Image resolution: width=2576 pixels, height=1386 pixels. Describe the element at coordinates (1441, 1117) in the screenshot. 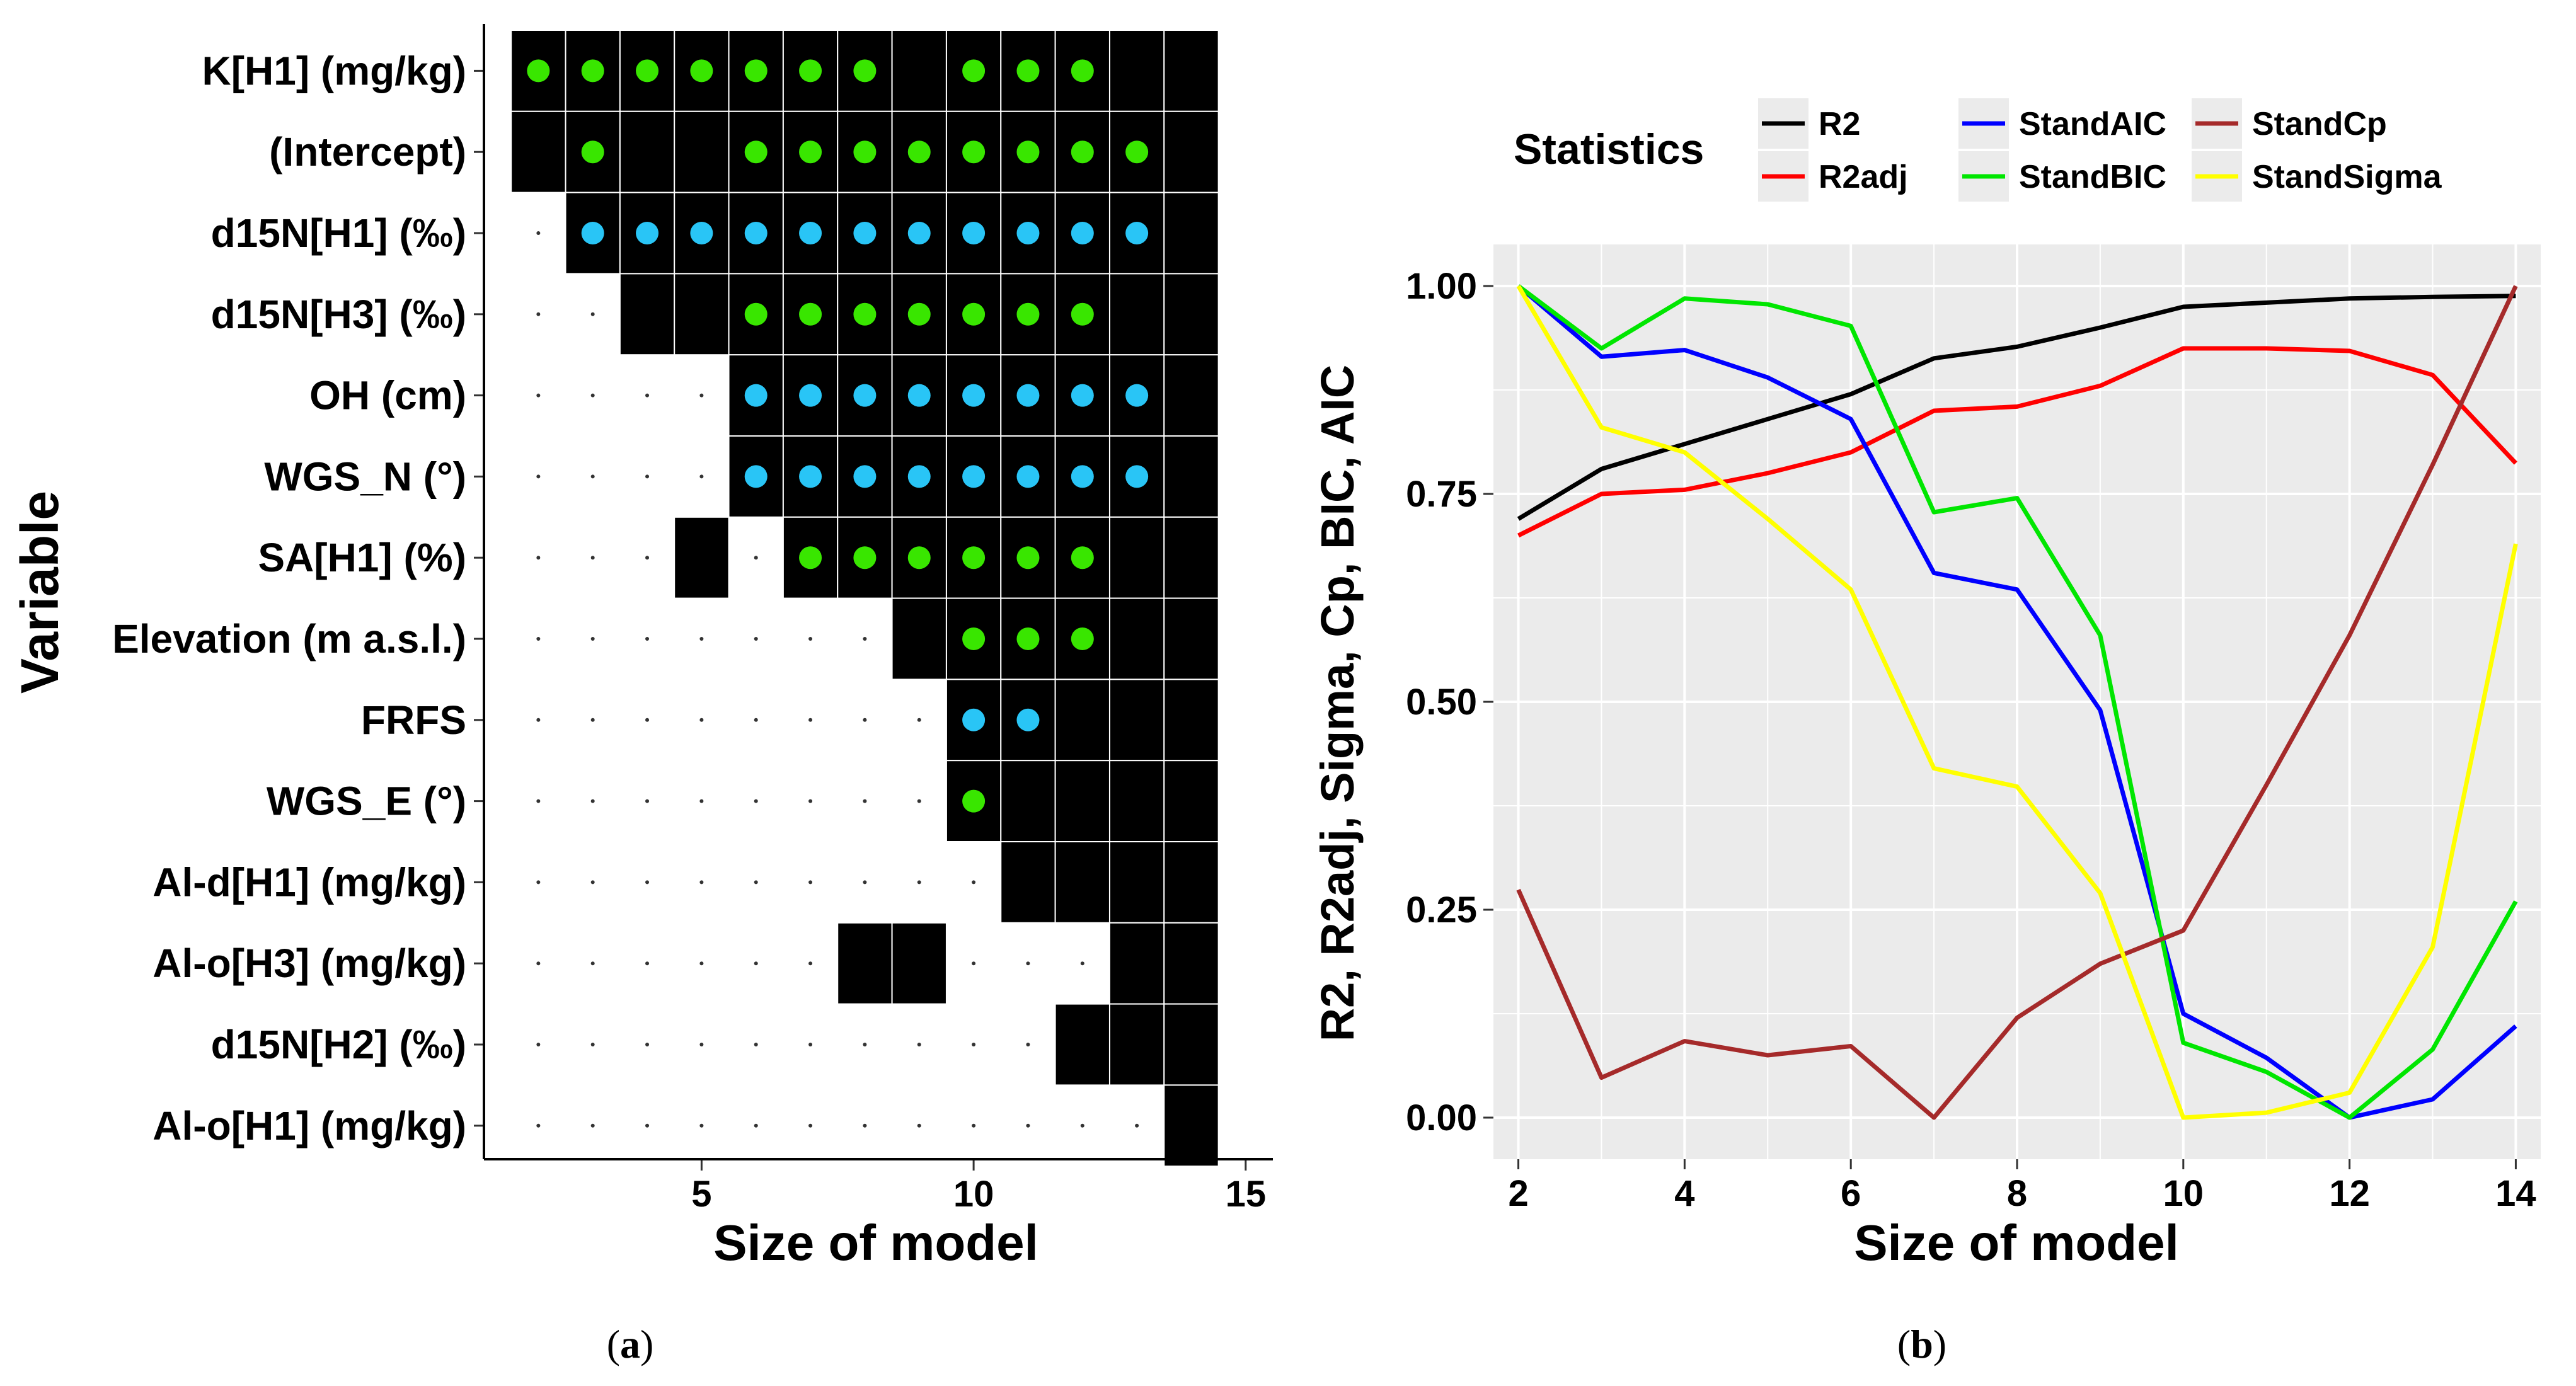

I see `y-tick-label-0-00: 0.00` at that location.